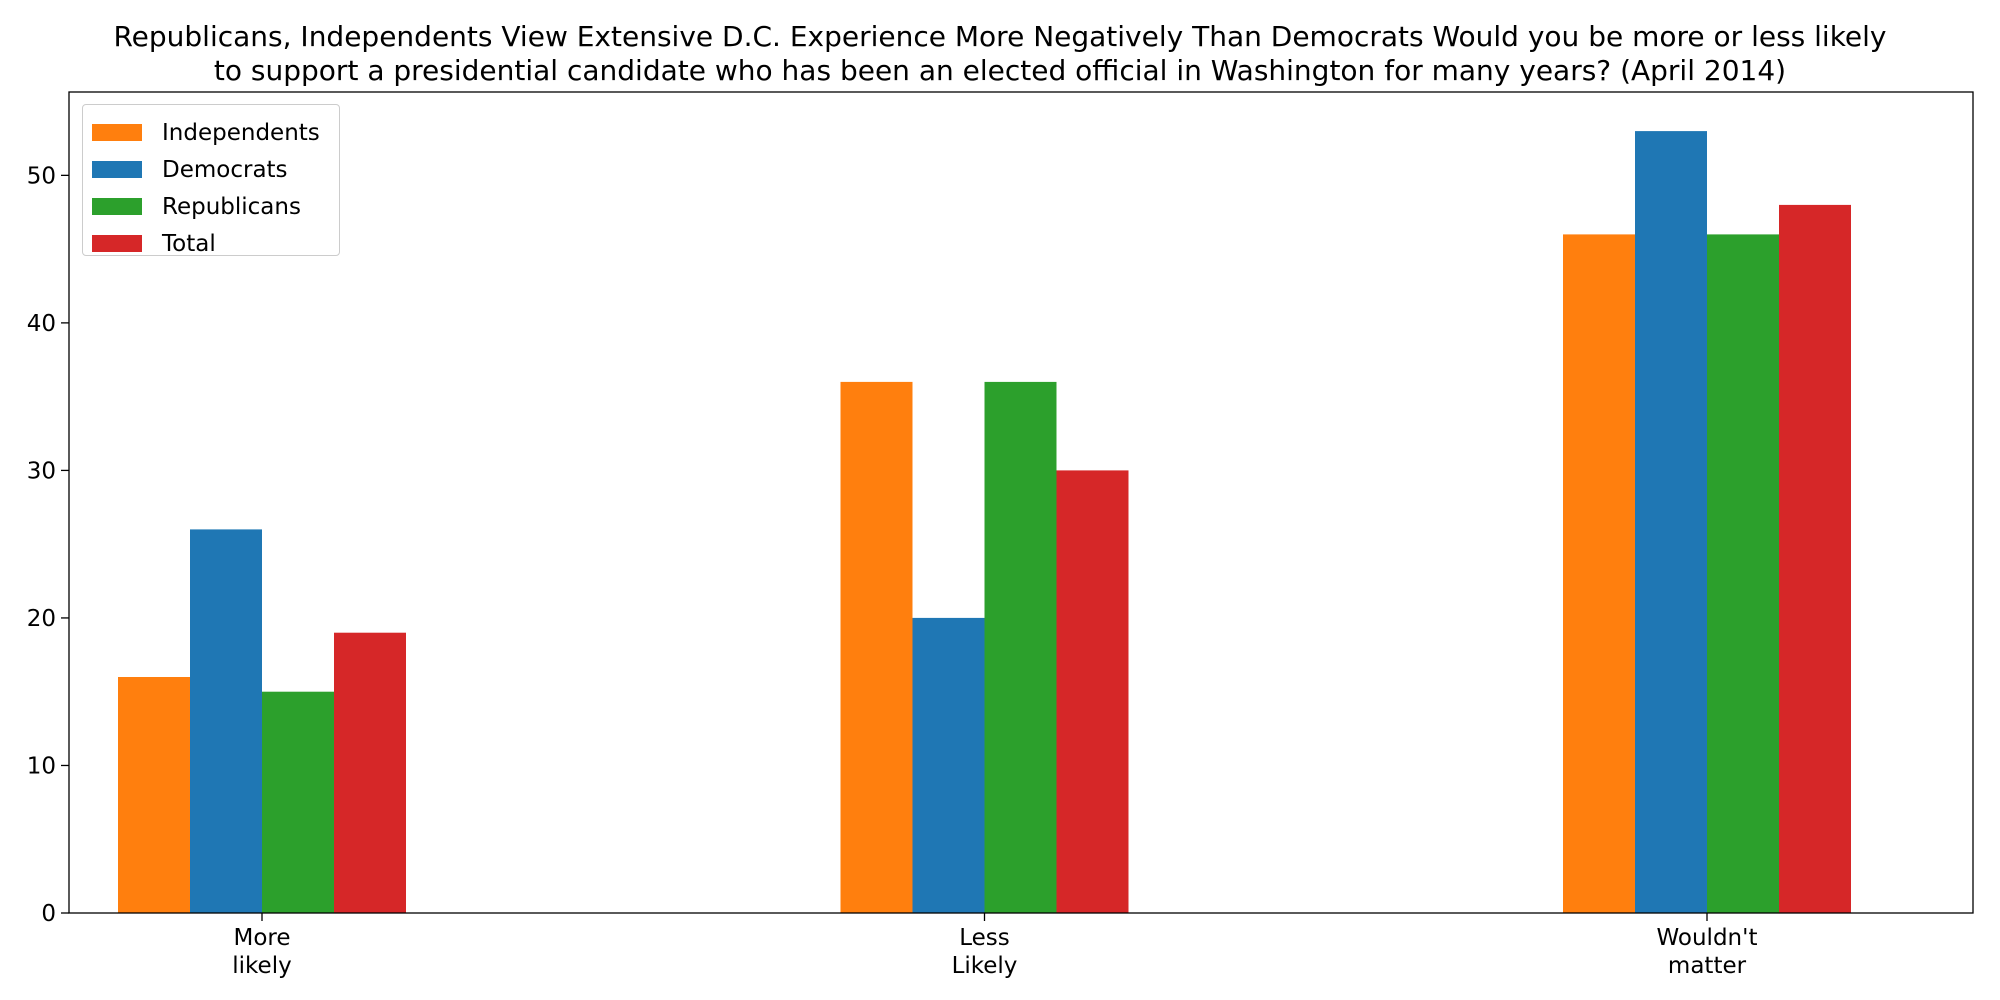 The width and height of the screenshot is (2000, 1000). Describe the element at coordinates (41, 471) in the screenshot. I see `y-tick-label-30: 30` at that location.